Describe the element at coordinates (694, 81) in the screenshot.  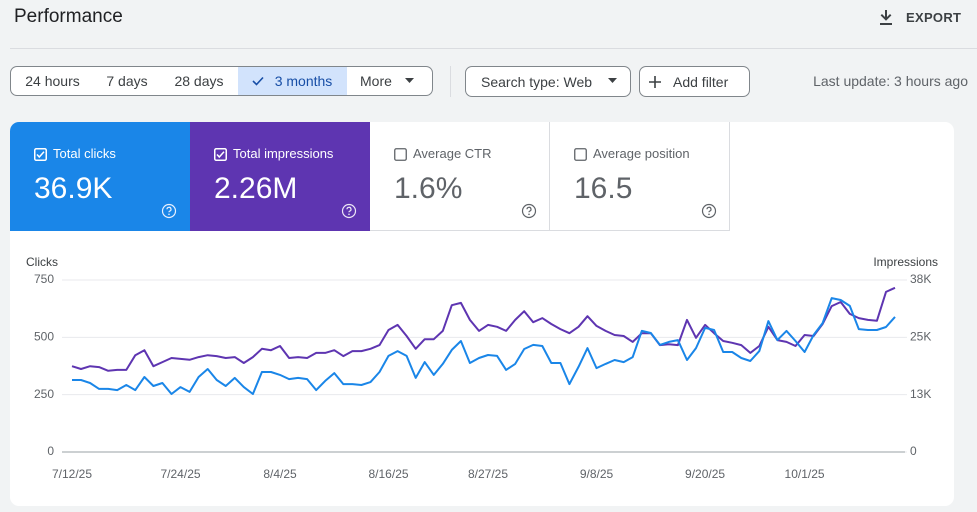
I see `add-filter-chip: Add filter` at that location.